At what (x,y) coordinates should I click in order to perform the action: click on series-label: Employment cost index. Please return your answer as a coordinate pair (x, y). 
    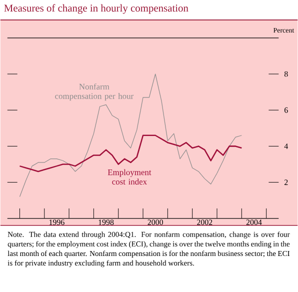
    Looking at the image, I should click on (130, 176).